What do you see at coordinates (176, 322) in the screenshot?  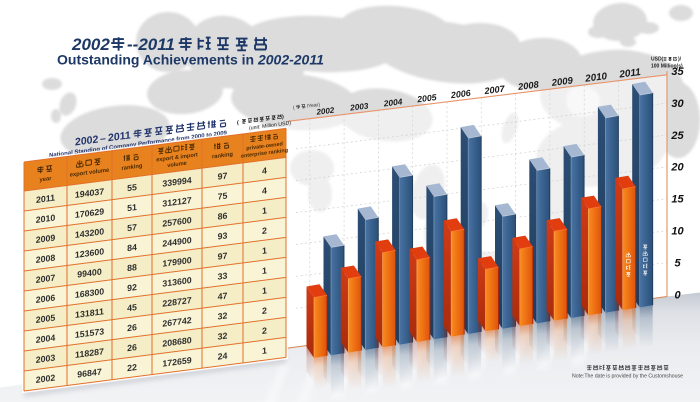 I see `svg-text: 267742` at bounding box center [176, 322].